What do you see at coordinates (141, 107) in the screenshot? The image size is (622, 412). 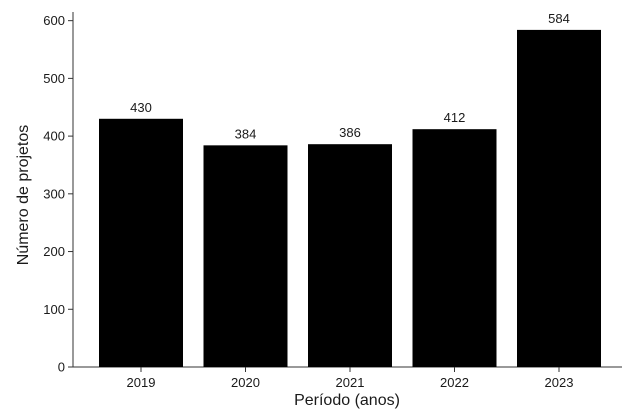 I see `data-label-2019: 430` at bounding box center [141, 107].